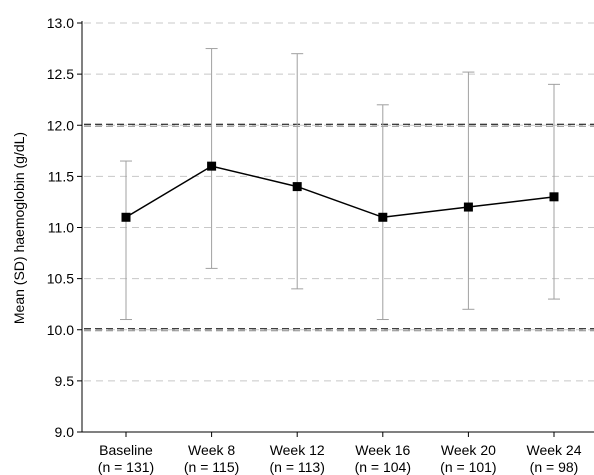  I want to click on y-tick-label: 11.5, so click(61, 176).